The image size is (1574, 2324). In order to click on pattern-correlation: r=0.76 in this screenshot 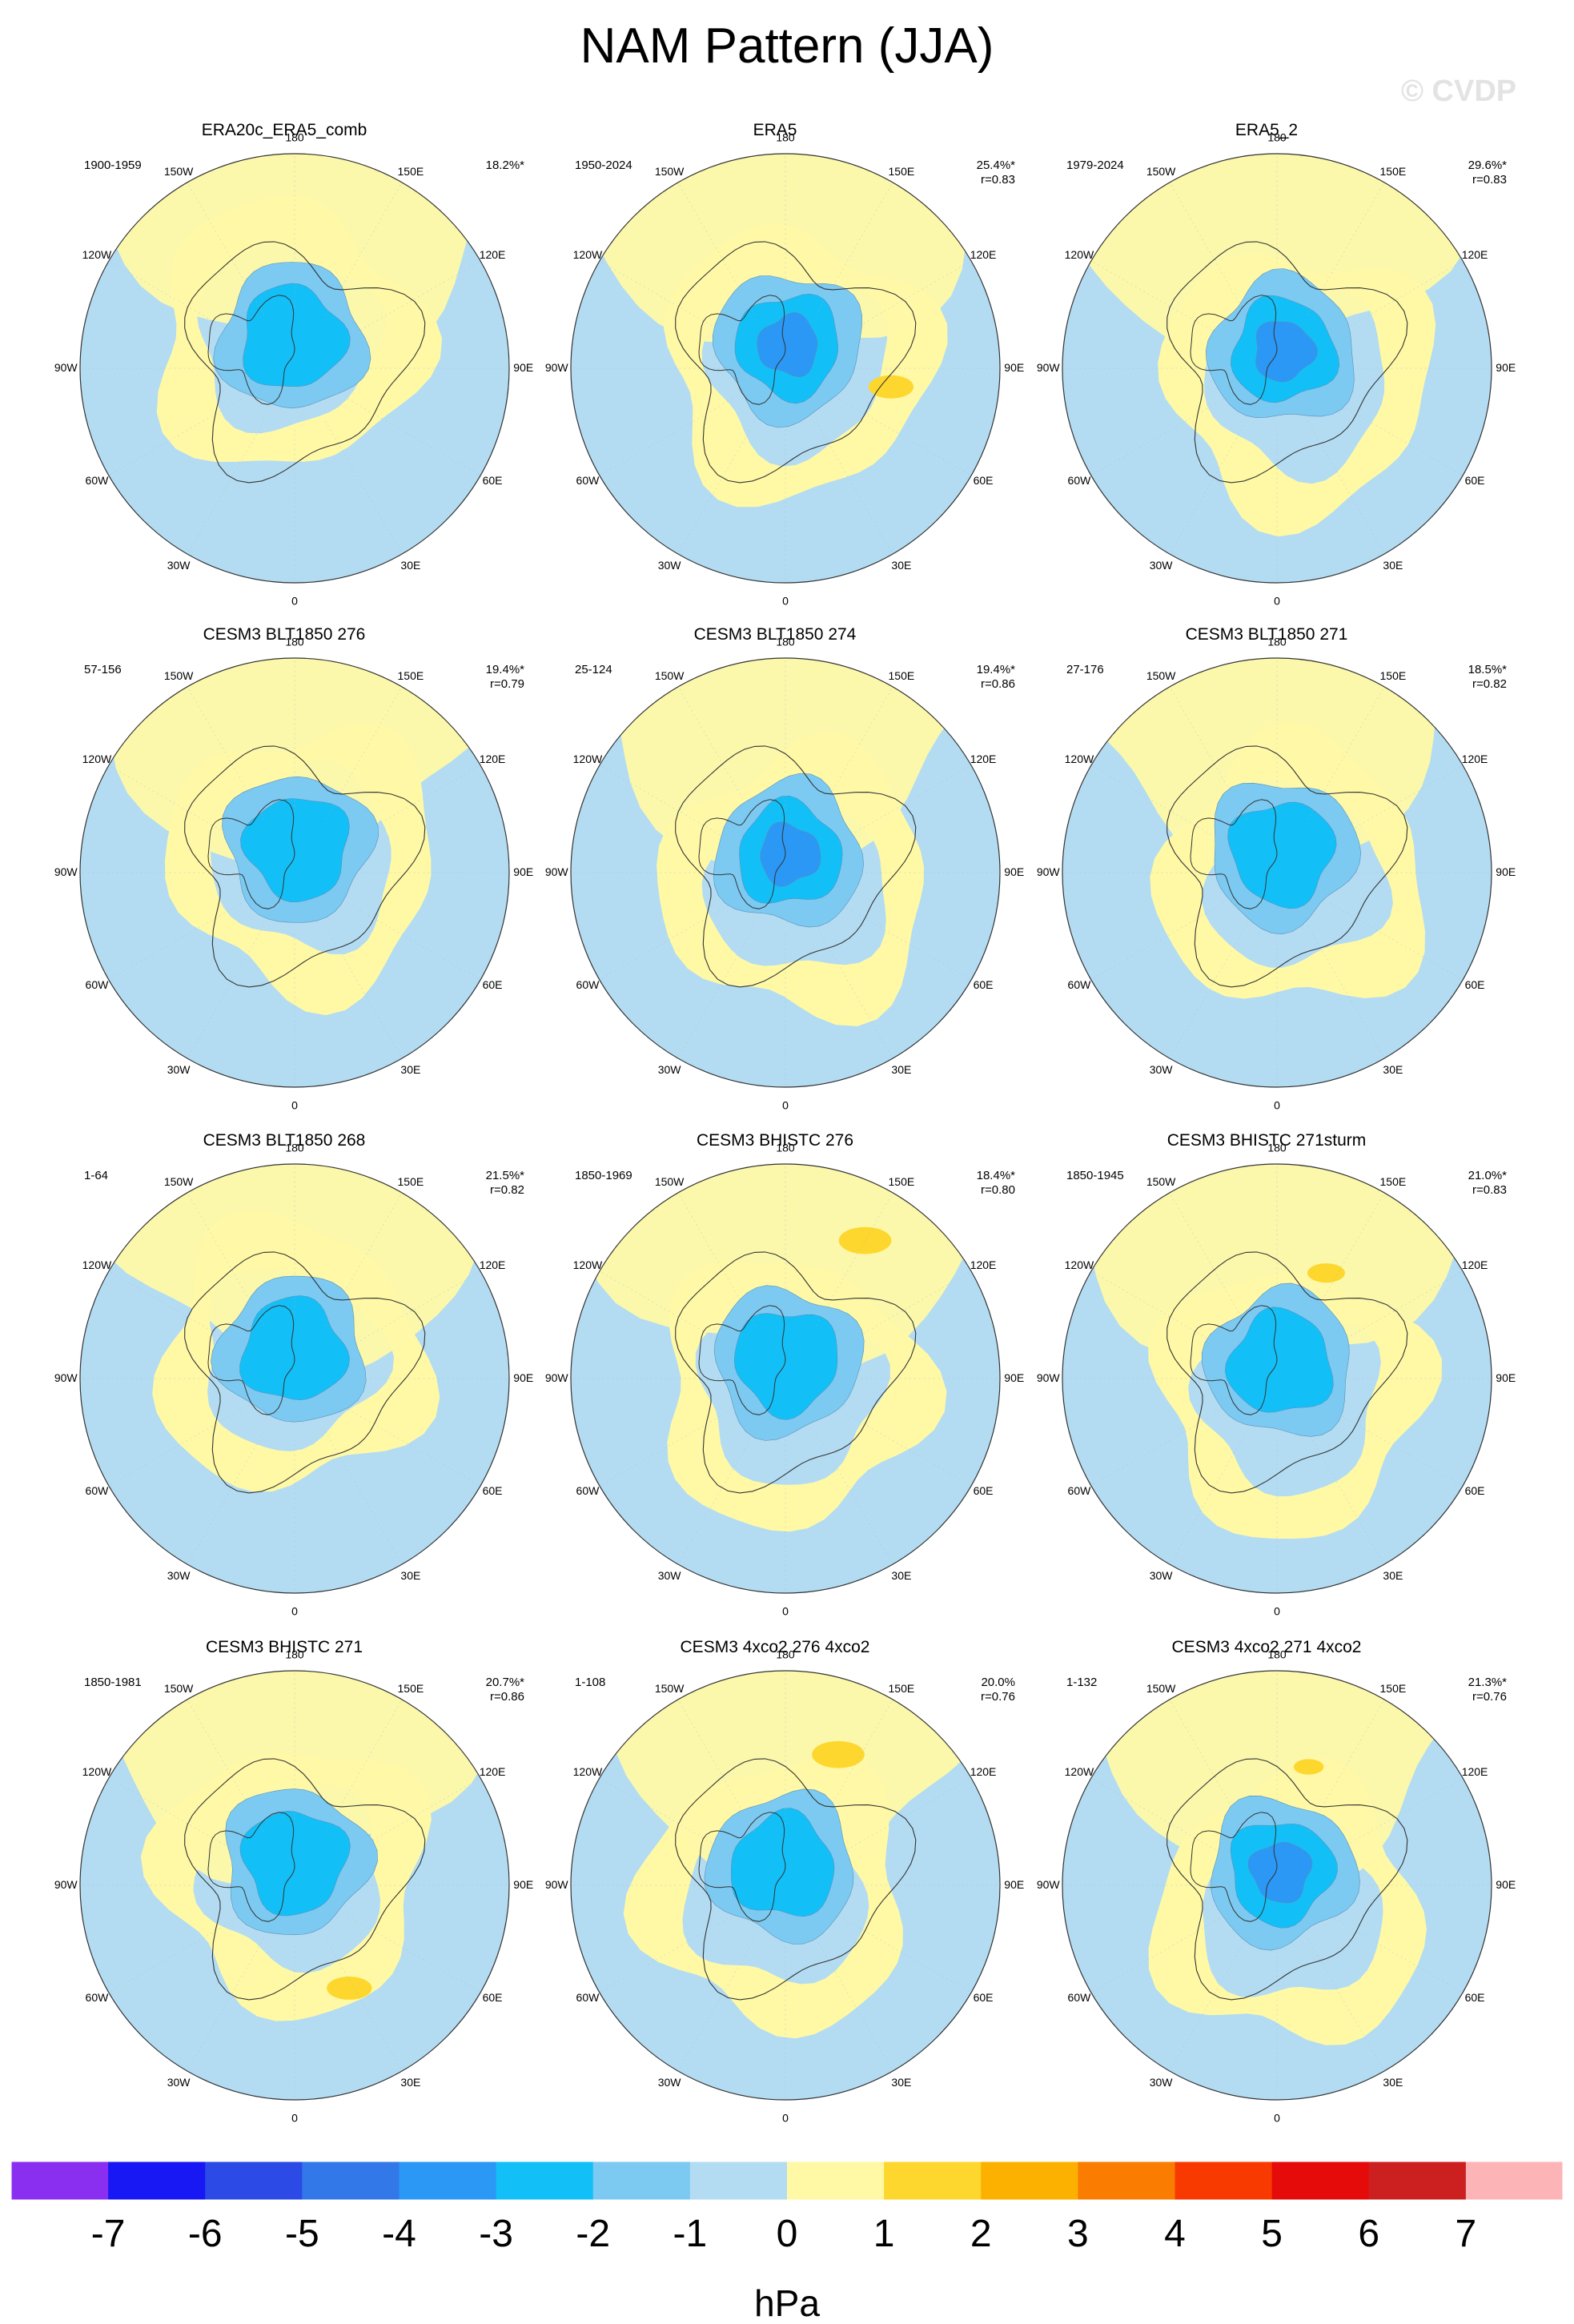, I will do `click(998, 1697)`.